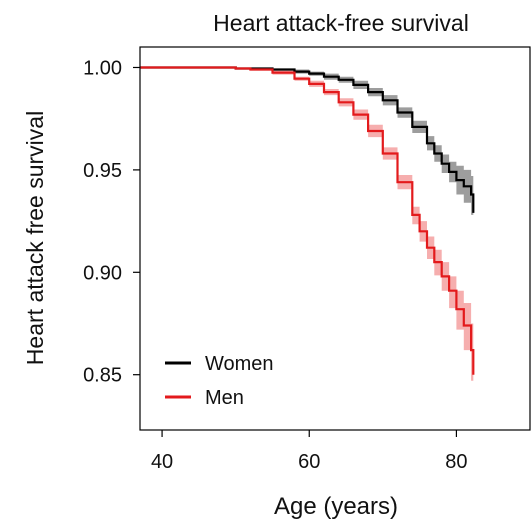  What do you see at coordinates (239, 364) in the screenshot?
I see `legend-label-women: Women` at bounding box center [239, 364].